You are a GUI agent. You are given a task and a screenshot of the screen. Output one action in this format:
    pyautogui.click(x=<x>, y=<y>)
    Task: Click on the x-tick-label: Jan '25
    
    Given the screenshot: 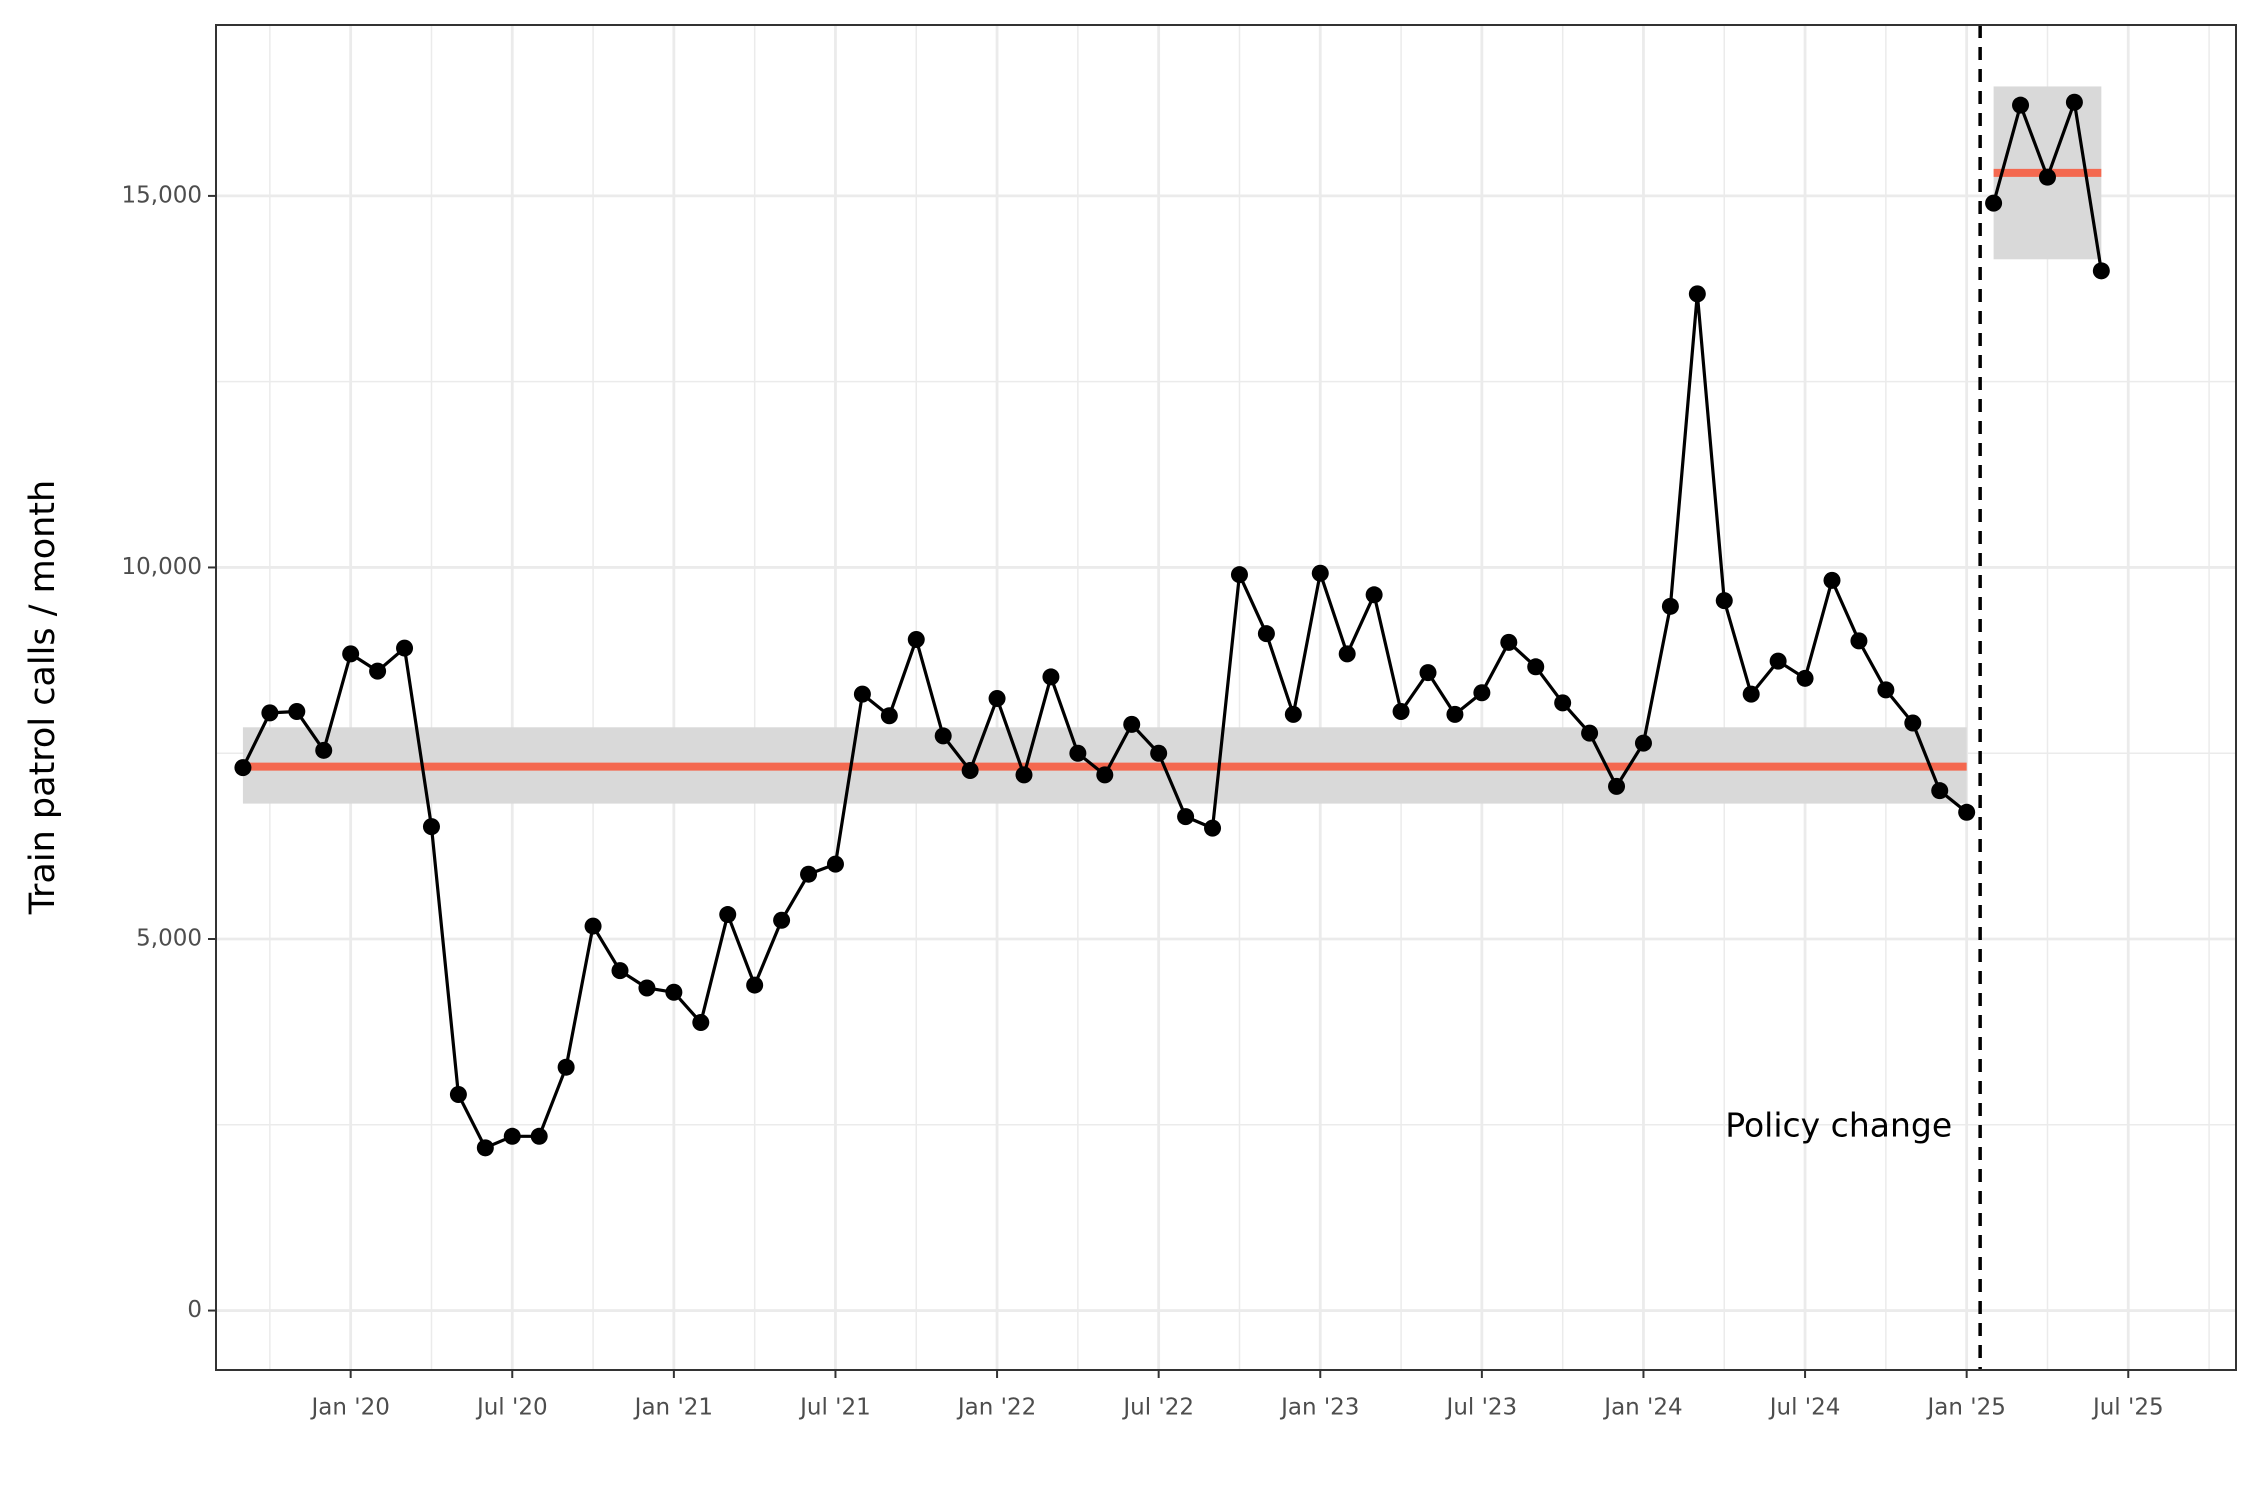 What is the action you would take?
    pyautogui.click(x=1965, y=1408)
    